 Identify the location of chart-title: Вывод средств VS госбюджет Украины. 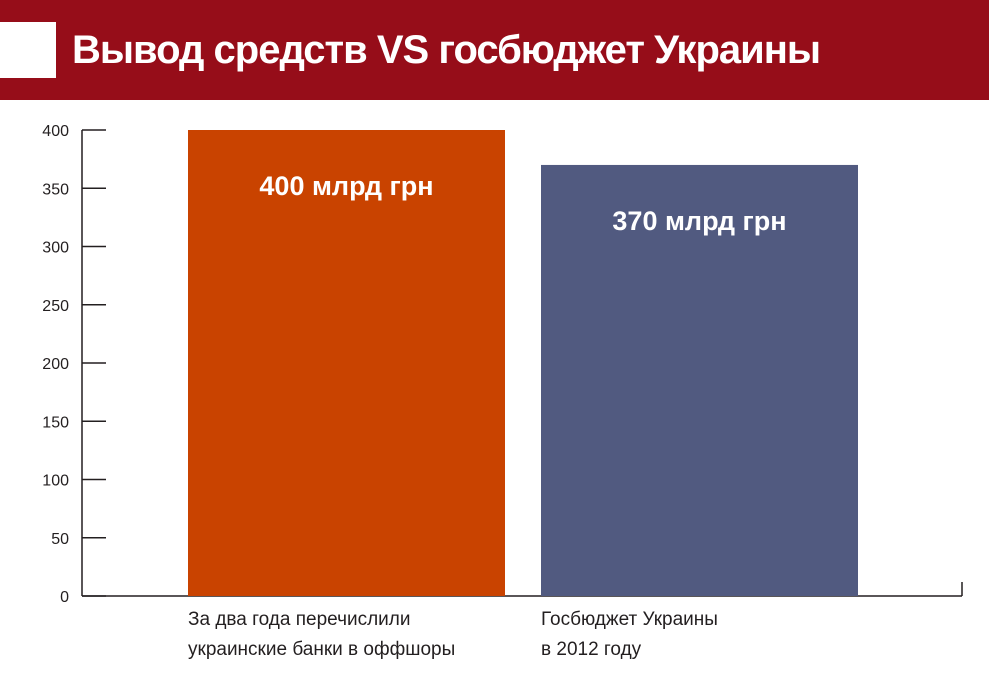
(446, 50).